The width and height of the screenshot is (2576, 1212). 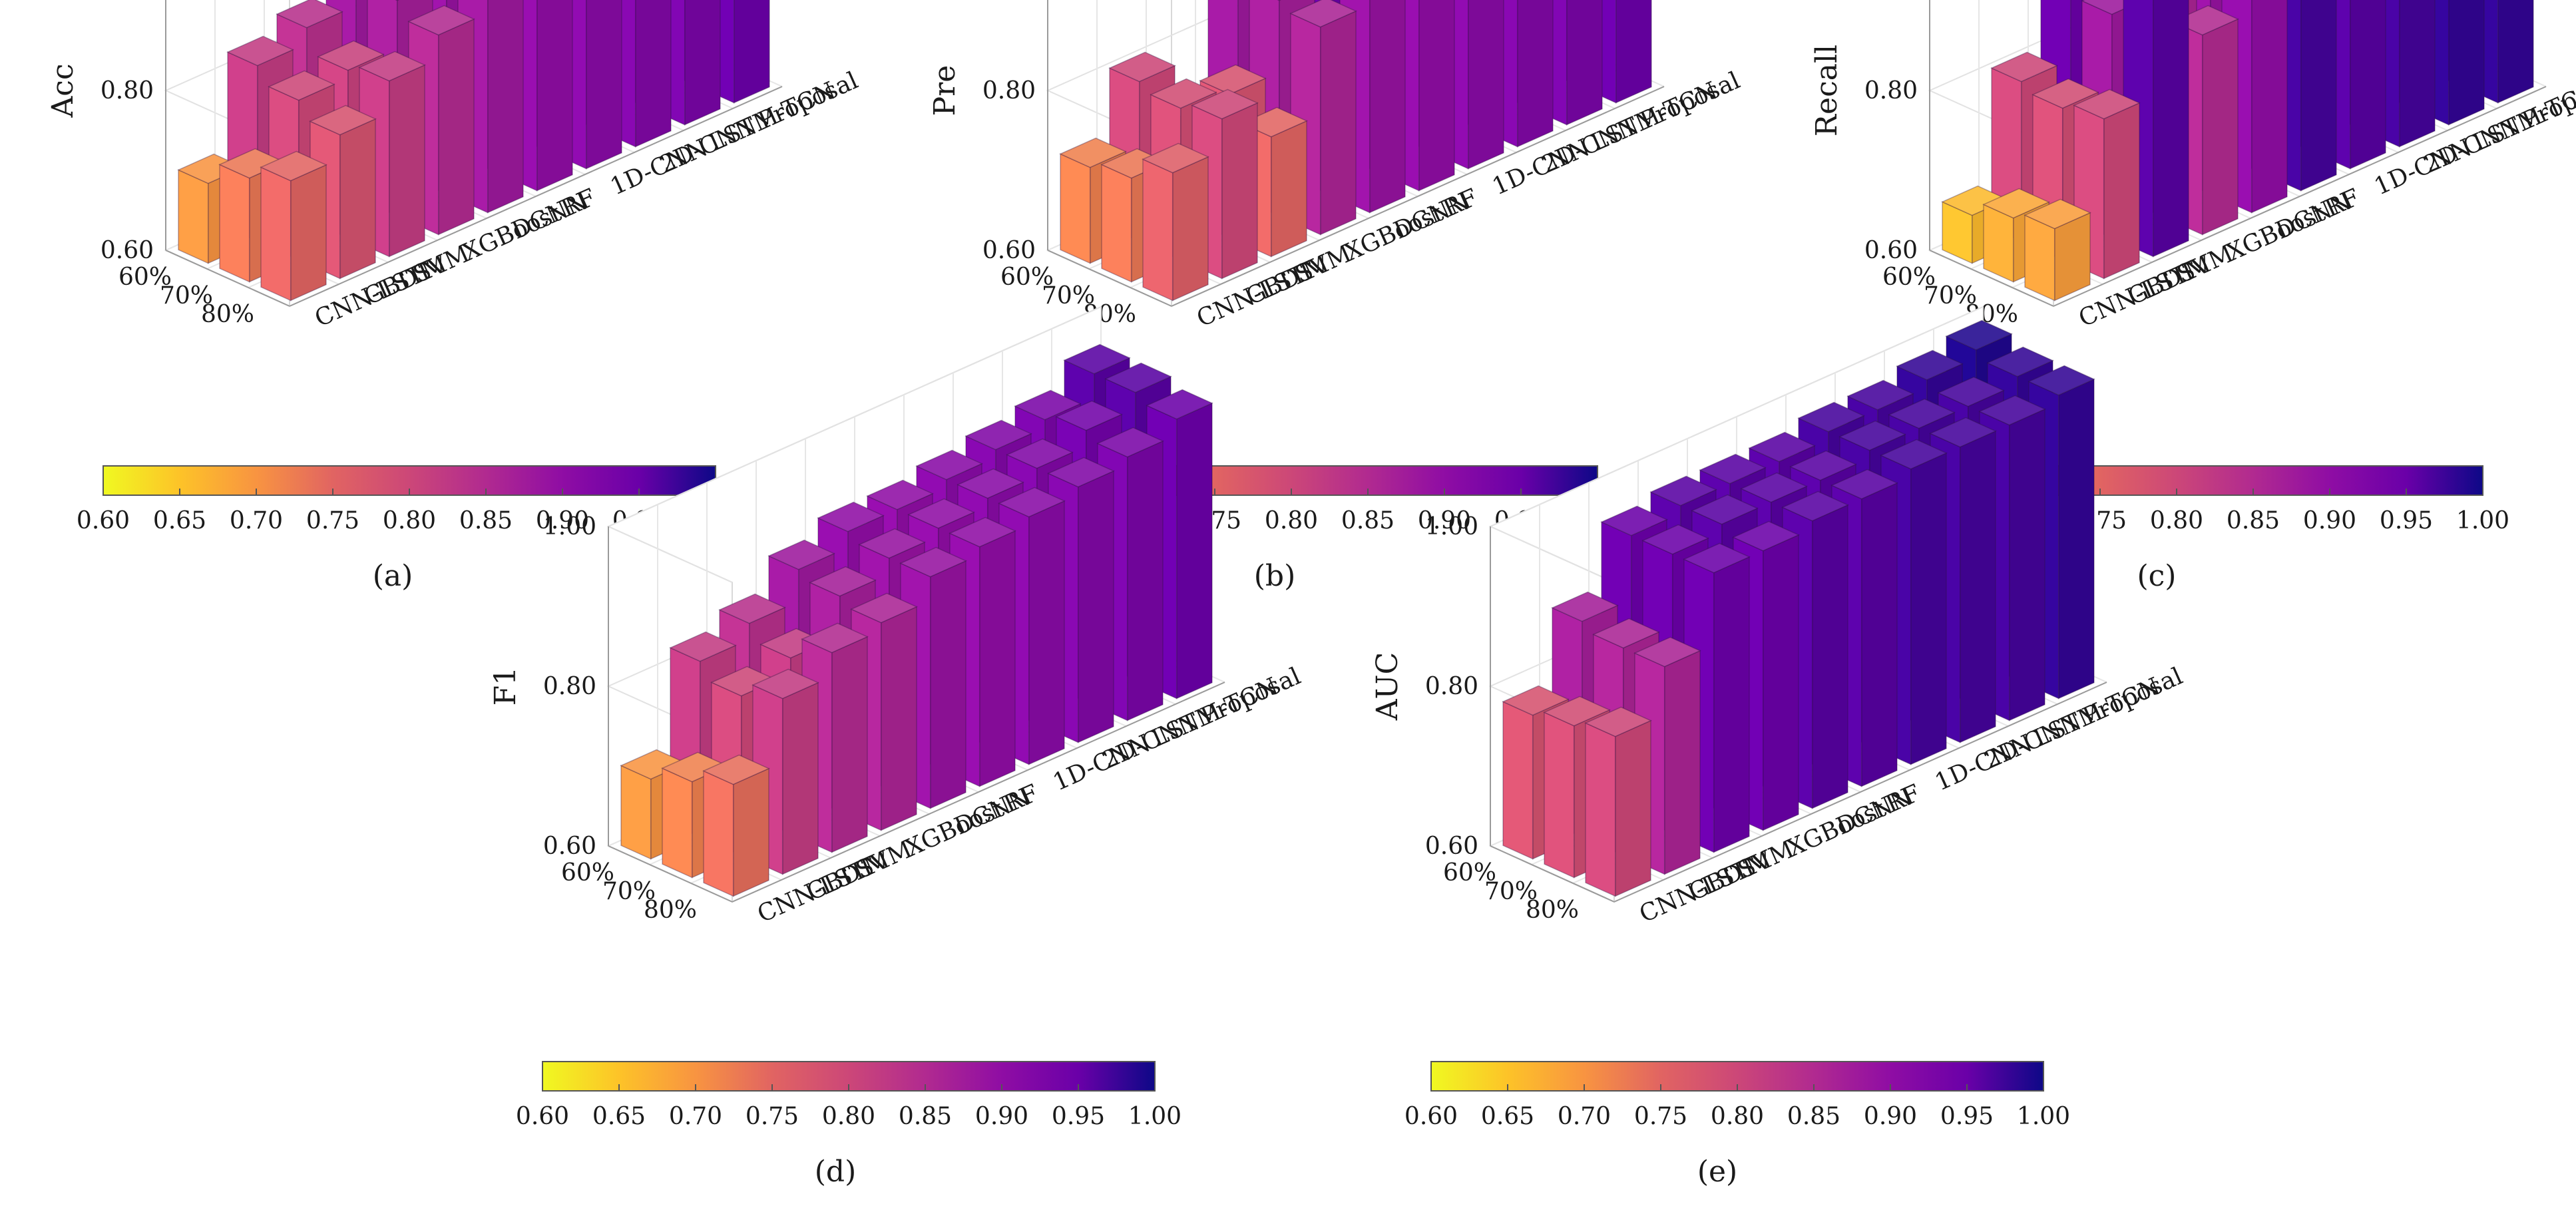 I want to click on panel-label: (c), so click(x=2157, y=576).